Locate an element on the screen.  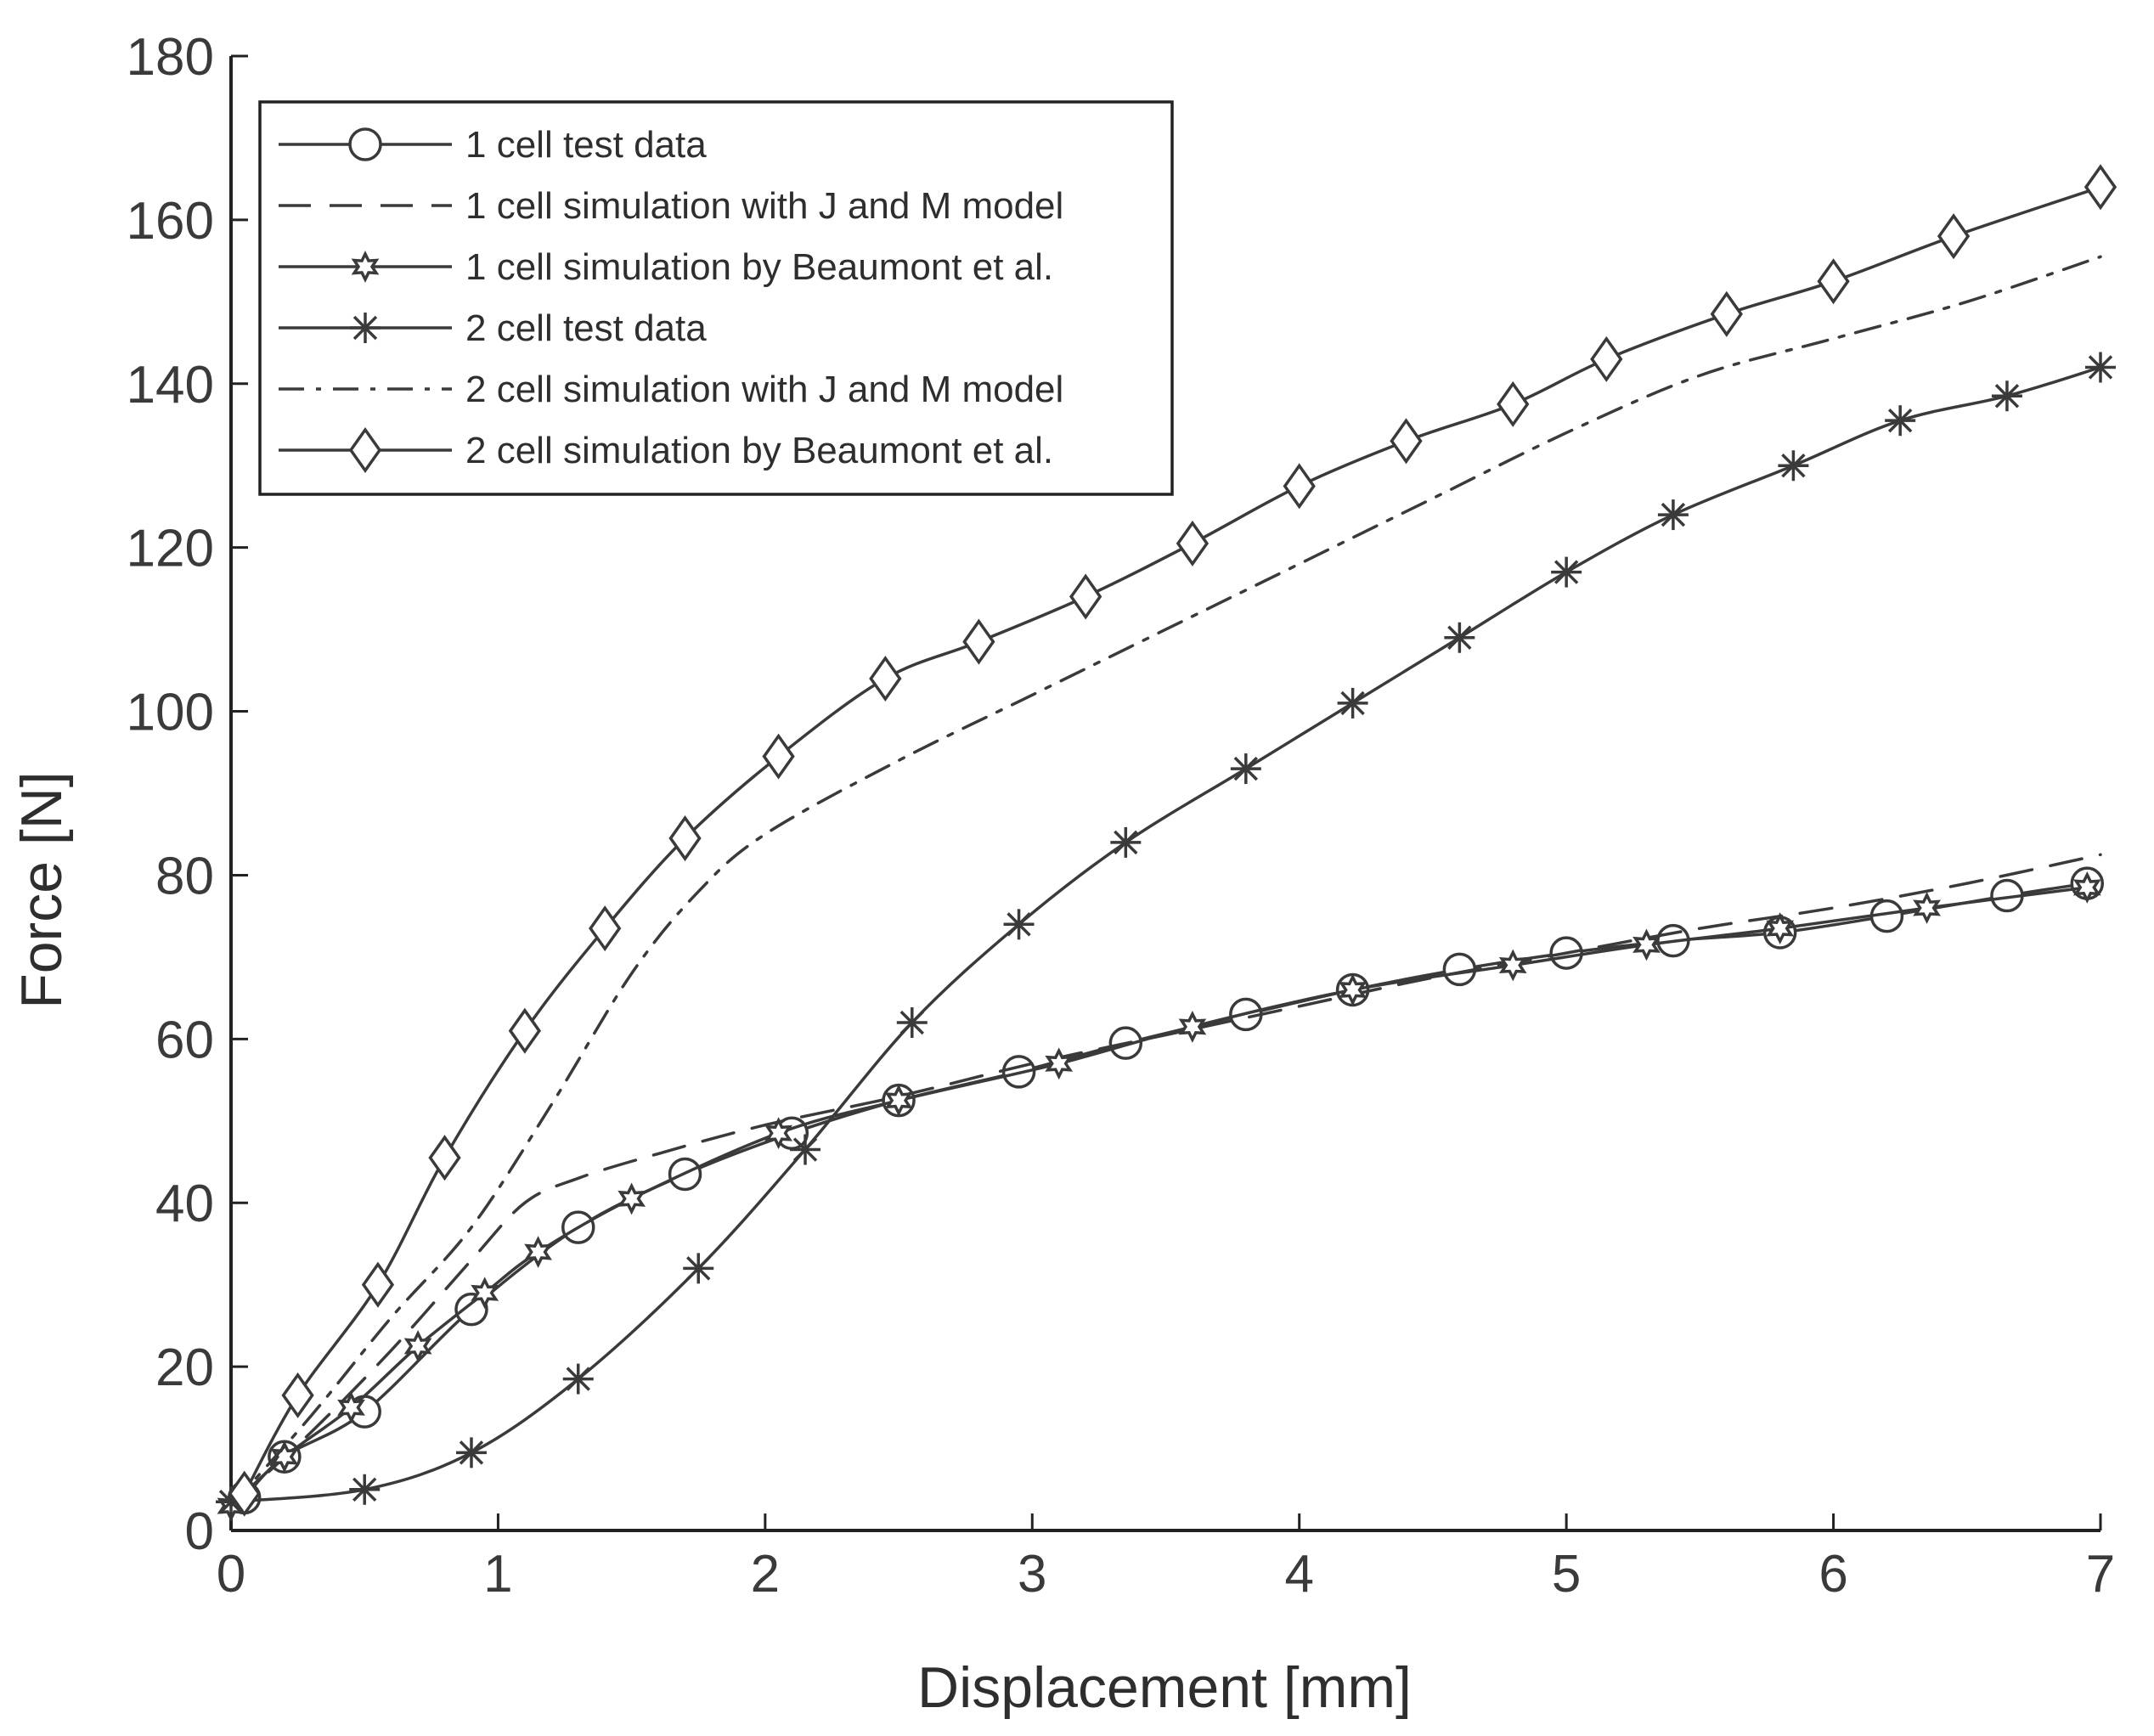
y-tick-label: 180 is located at coordinates (171, 57).